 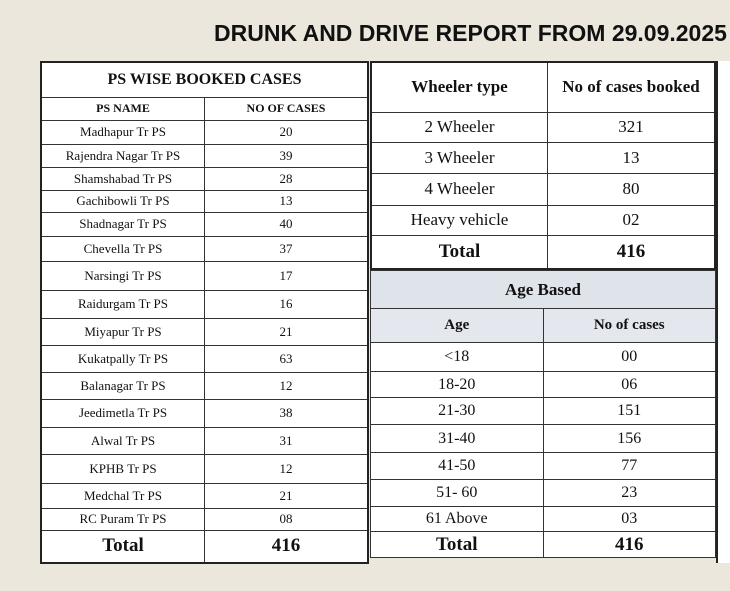 What do you see at coordinates (286, 178) in the screenshot?
I see `cell: 28` at bounding box center [286, 178].